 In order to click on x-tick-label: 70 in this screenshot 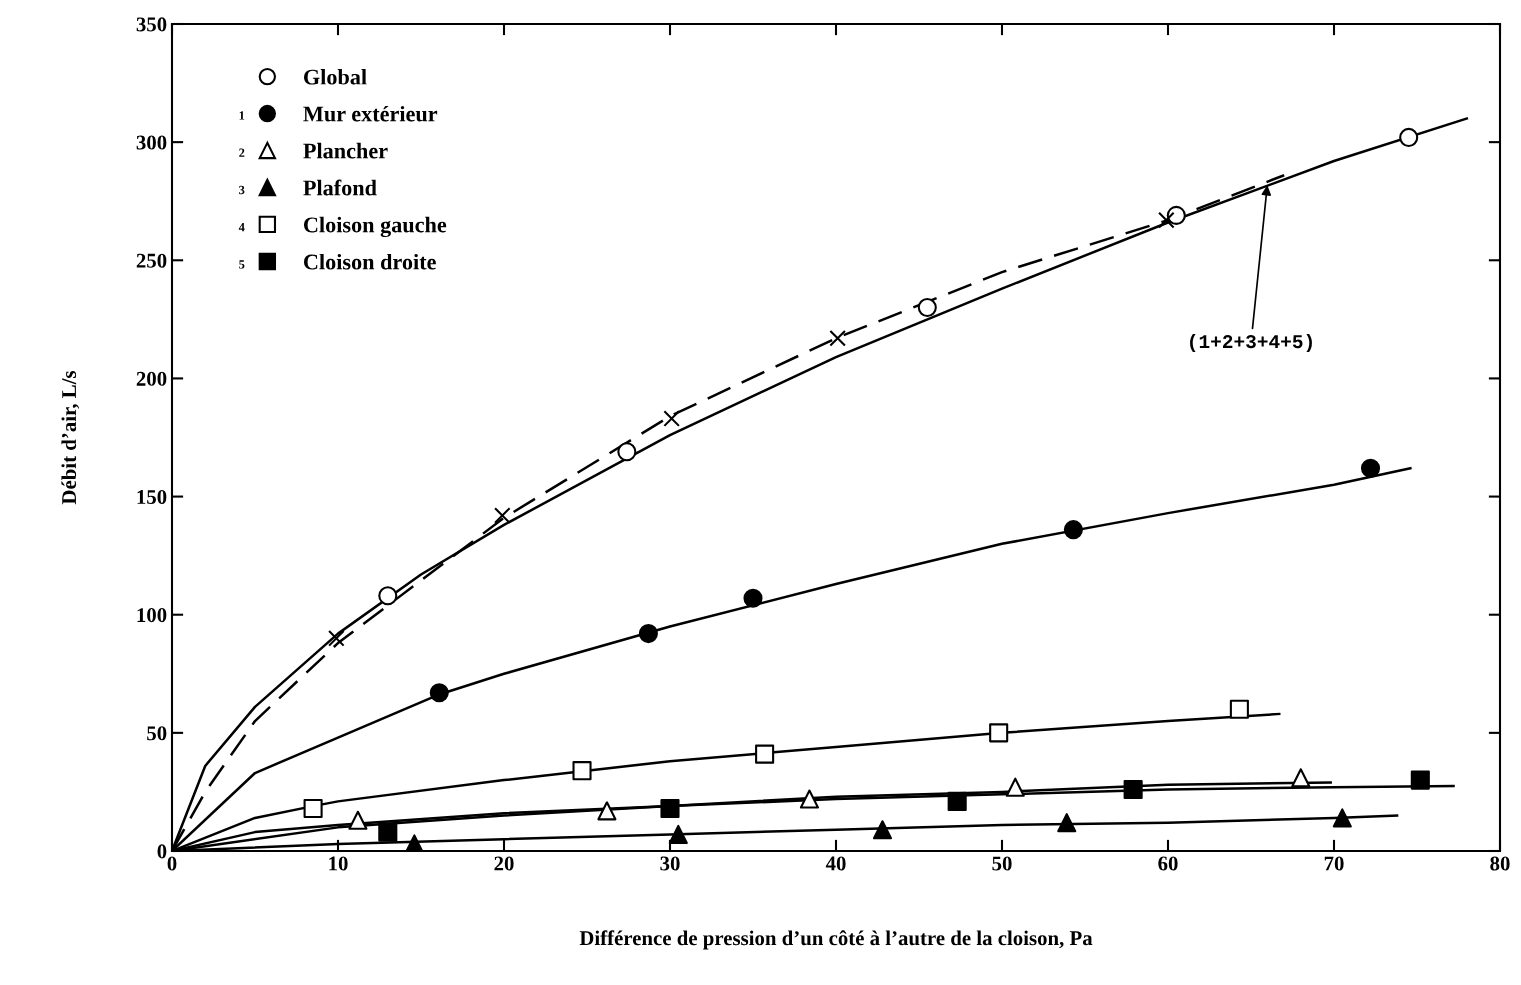, I will do `click(1334, 863)`.